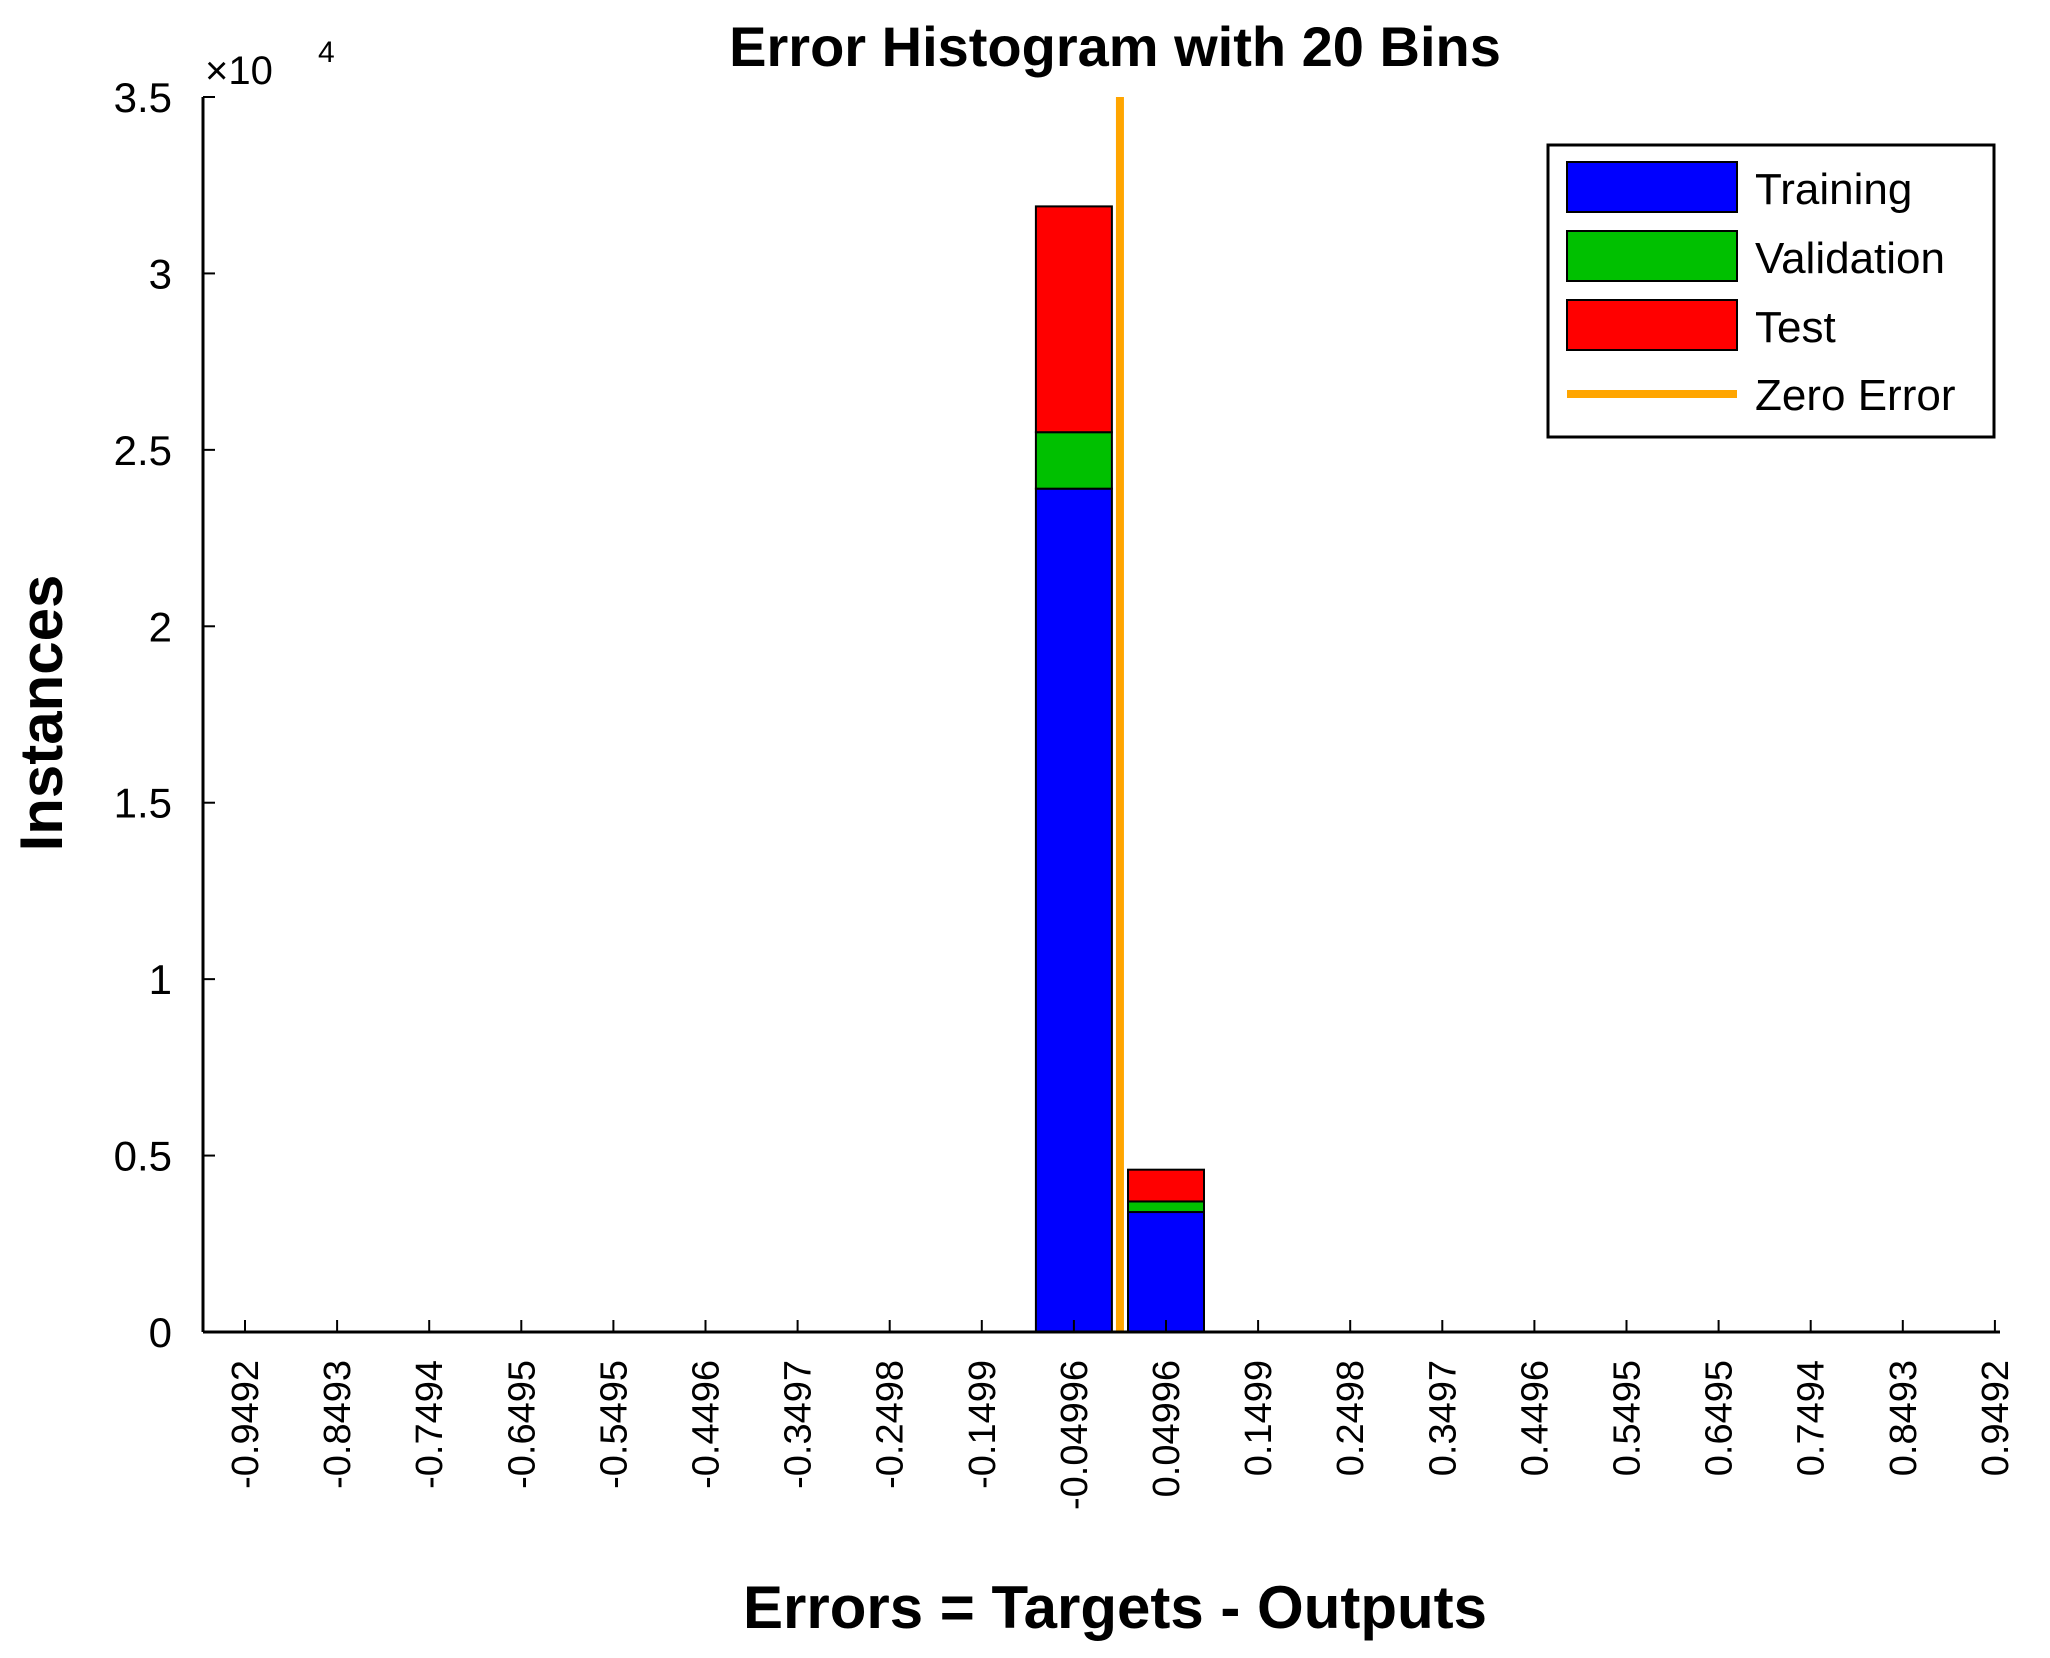 The height and width of the screenshot is (1658, 2050). What do you see at coordinates (1855, 395) in the screenshot?
I see `legend-label-zero-error: Zero Error` at bounding box center [1855, 395].